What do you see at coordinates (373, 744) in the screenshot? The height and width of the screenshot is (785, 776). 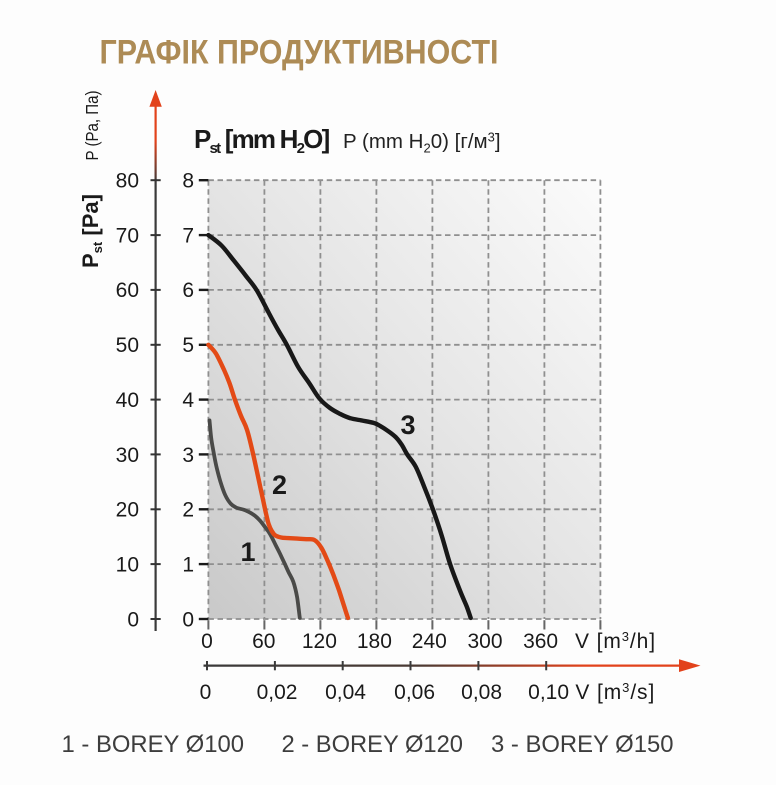 I see `svg-text: 2 - BOREY Ø120` at bounding box center [373, 744].